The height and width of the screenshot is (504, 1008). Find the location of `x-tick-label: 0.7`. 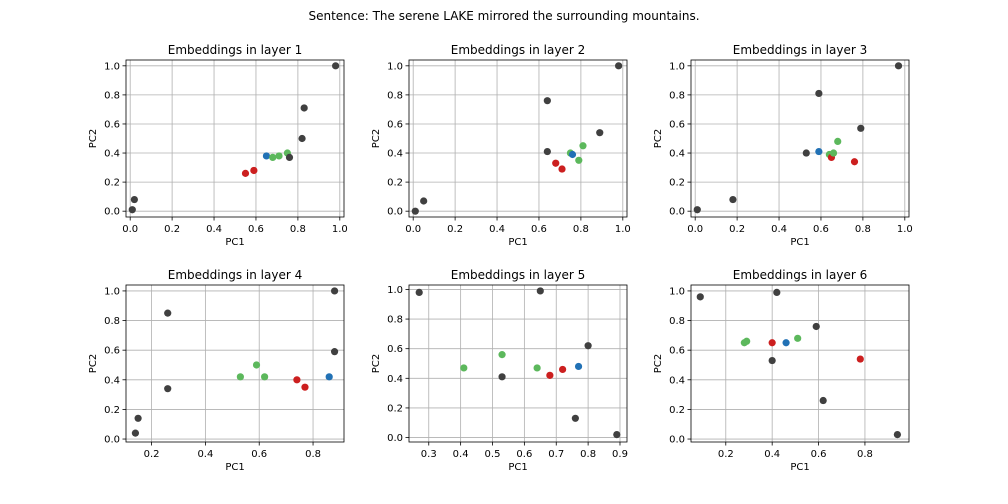

x-tick-label: 0.7 is located at coordinates (556, 454).